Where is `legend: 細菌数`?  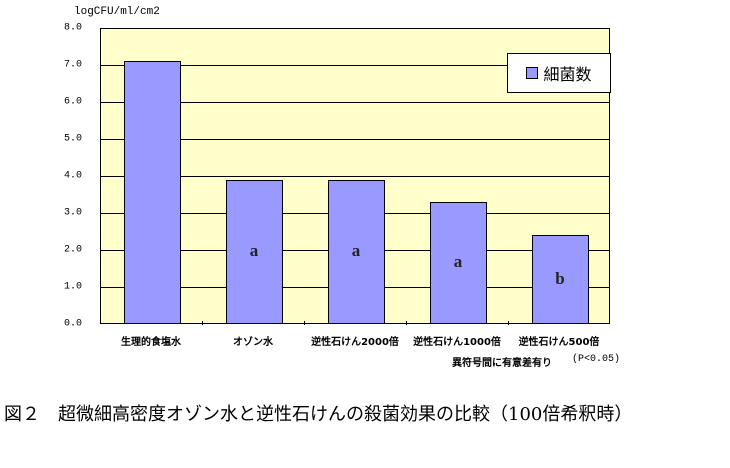
legend: 細菌数 is located at coordinates (559, 73).